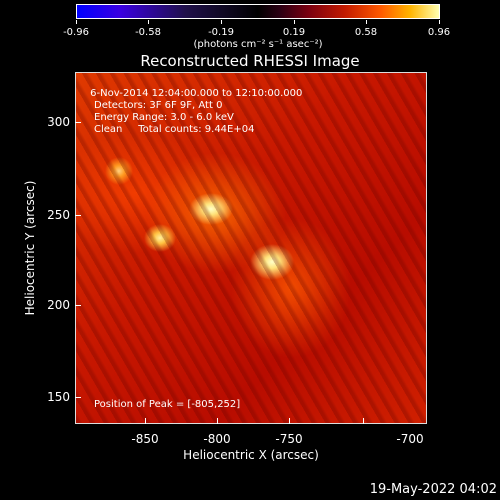  Describe the element at coordinates (167, 404) in the screenshot. I see `peak-position-text: Position of Peak = [-805,252]` at that location.